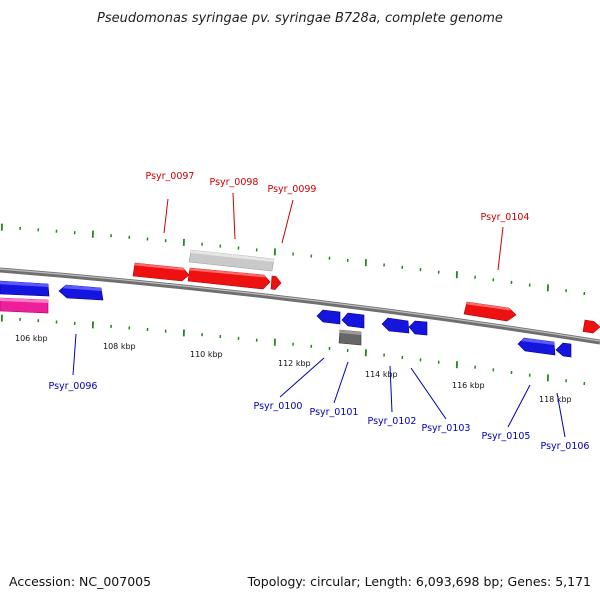 The width and height of the screenshot is (600, 600). Describe the element at coordinates (278, 406) in the screenshot. I see `label-psyr-0100: Psyr_0100` at that location.